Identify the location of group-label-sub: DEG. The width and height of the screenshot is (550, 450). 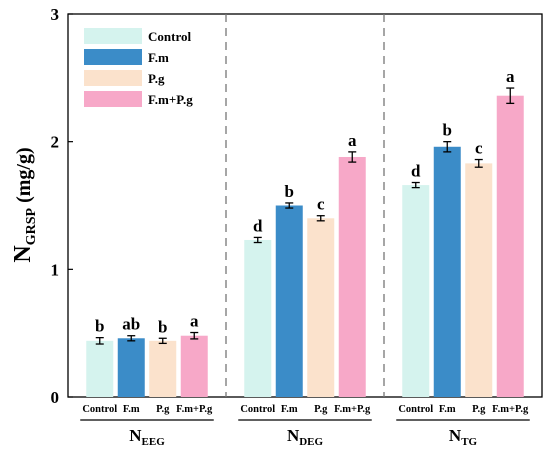
(311, 442).